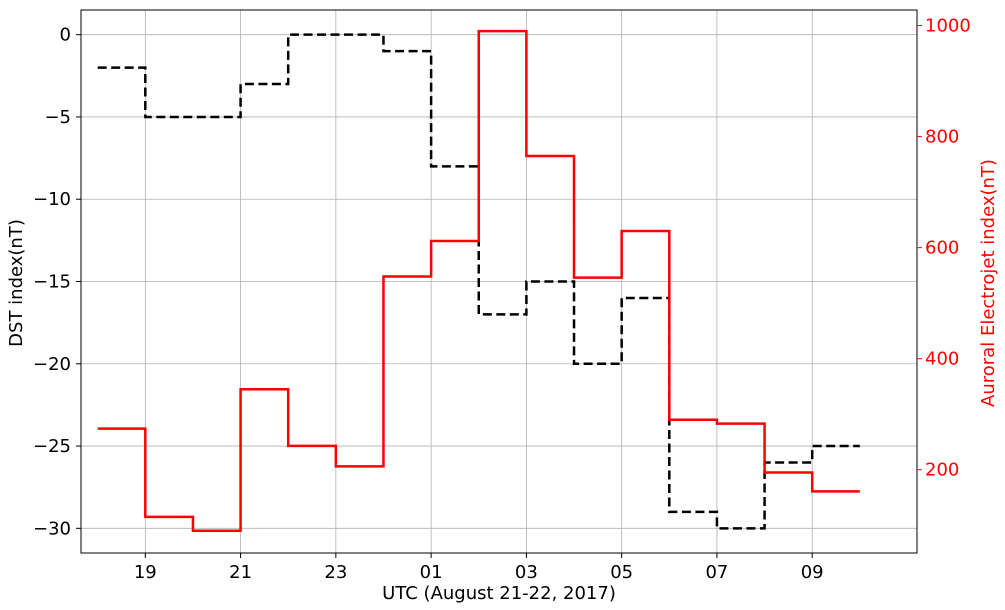  I want to click on y-right-tick-label: 1000, so click(948, 26).